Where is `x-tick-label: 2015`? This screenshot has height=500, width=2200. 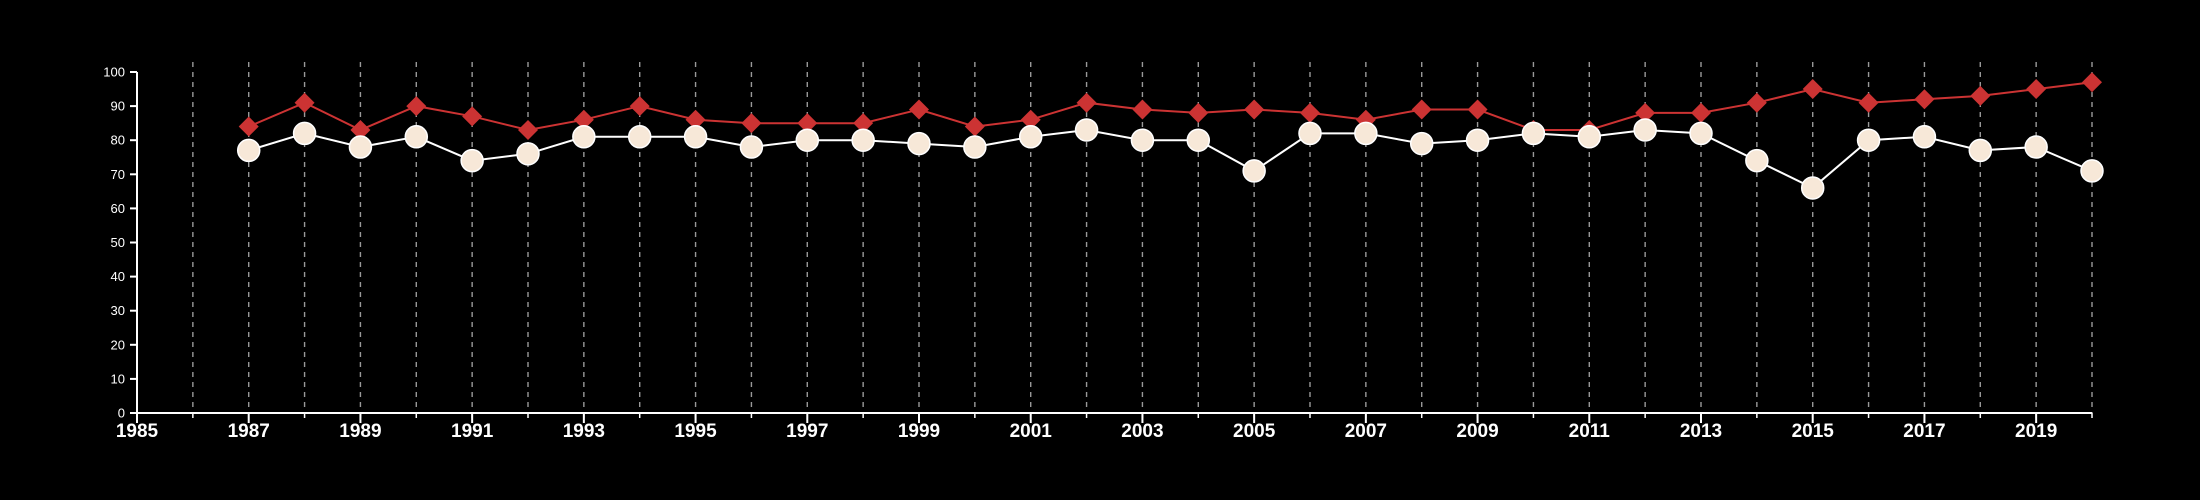
x-tick-label: 2015 is located at coordinates (1813, 431).